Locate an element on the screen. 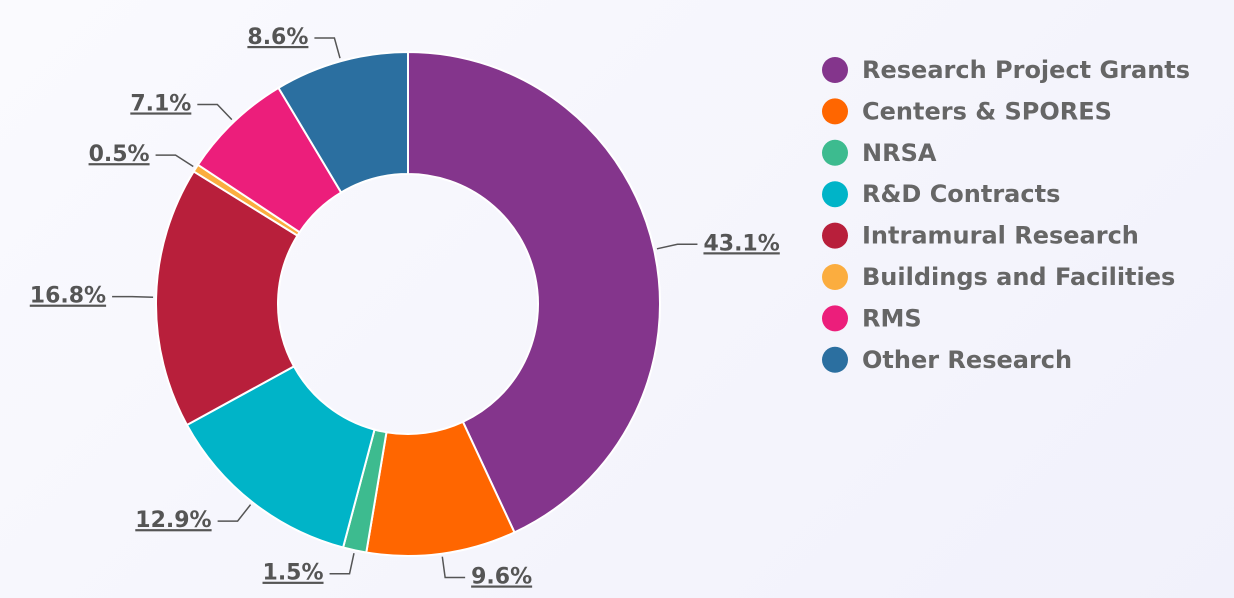 This screenshot has width=1234, height=598. value-label: 12.9% is located at coordinates (173, 520).